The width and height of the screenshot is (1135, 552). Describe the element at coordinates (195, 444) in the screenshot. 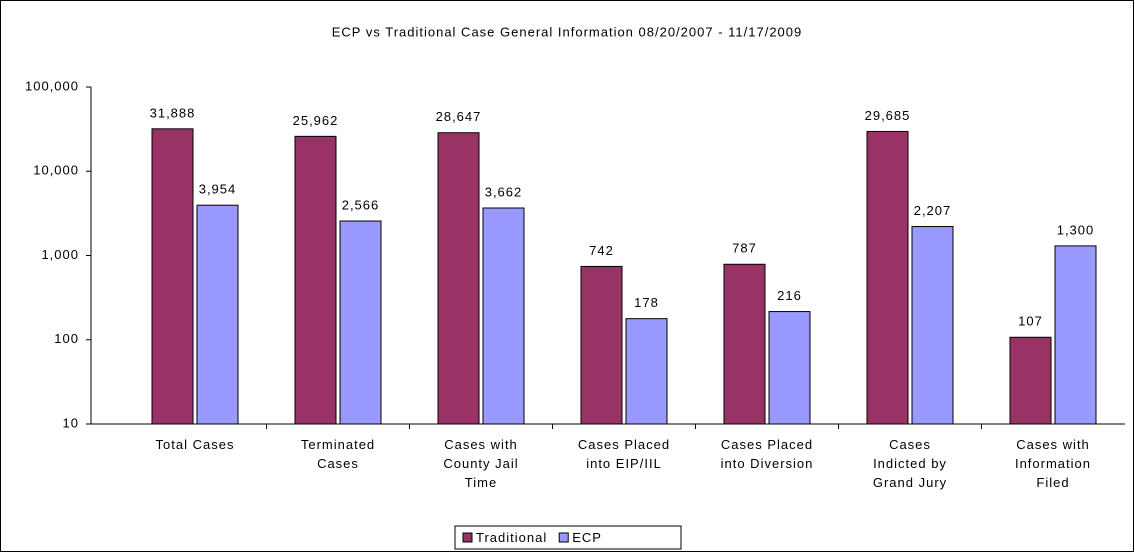

I see `x-tick-label: Total Cases` at that location.